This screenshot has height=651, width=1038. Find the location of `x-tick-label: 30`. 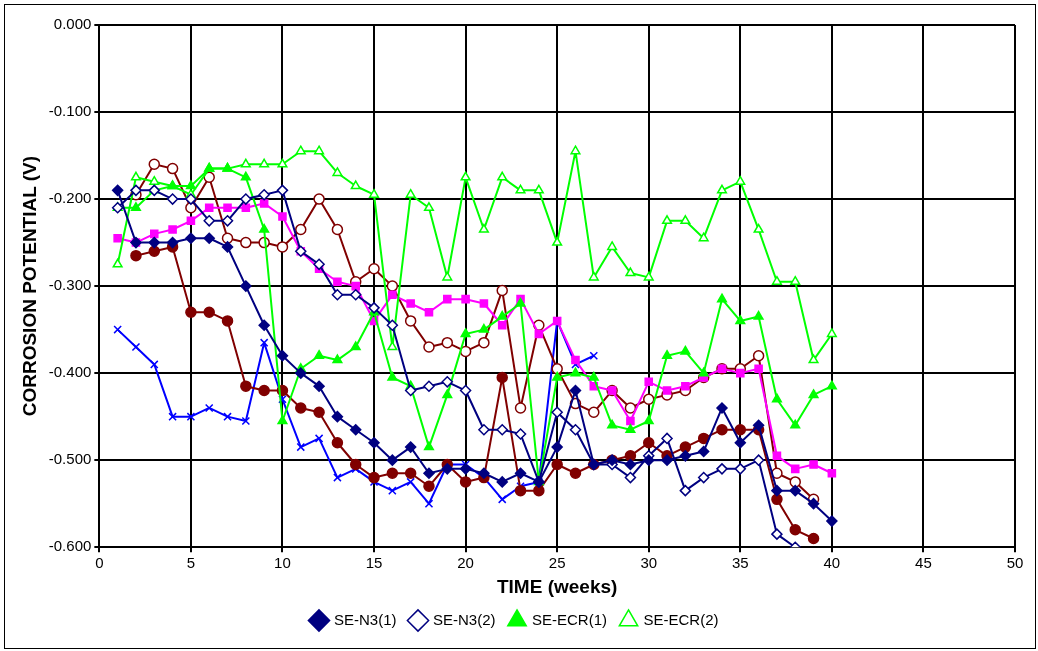

x-tick-label: 30 is located at coordinates (649, 563).